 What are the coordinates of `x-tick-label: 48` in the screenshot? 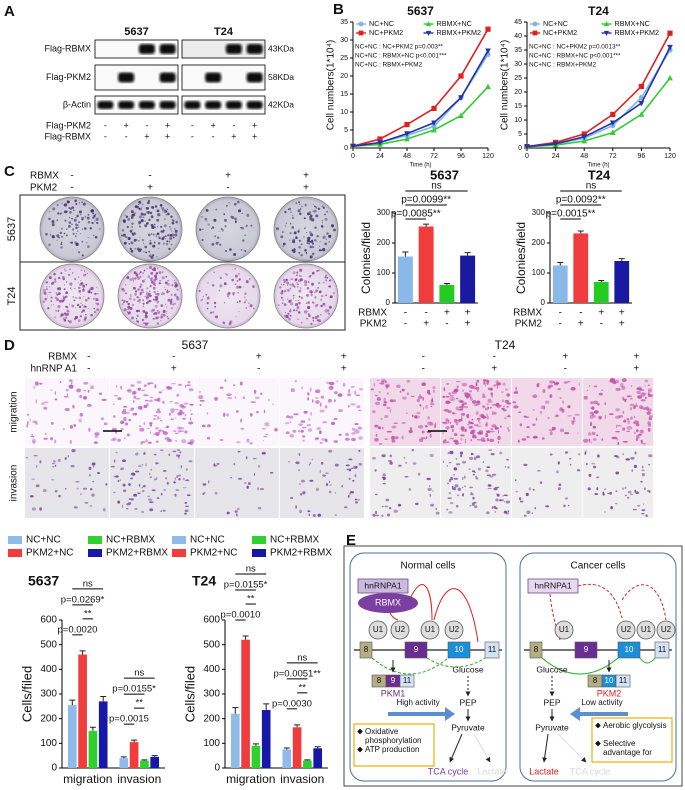 It's located at (584, 156).